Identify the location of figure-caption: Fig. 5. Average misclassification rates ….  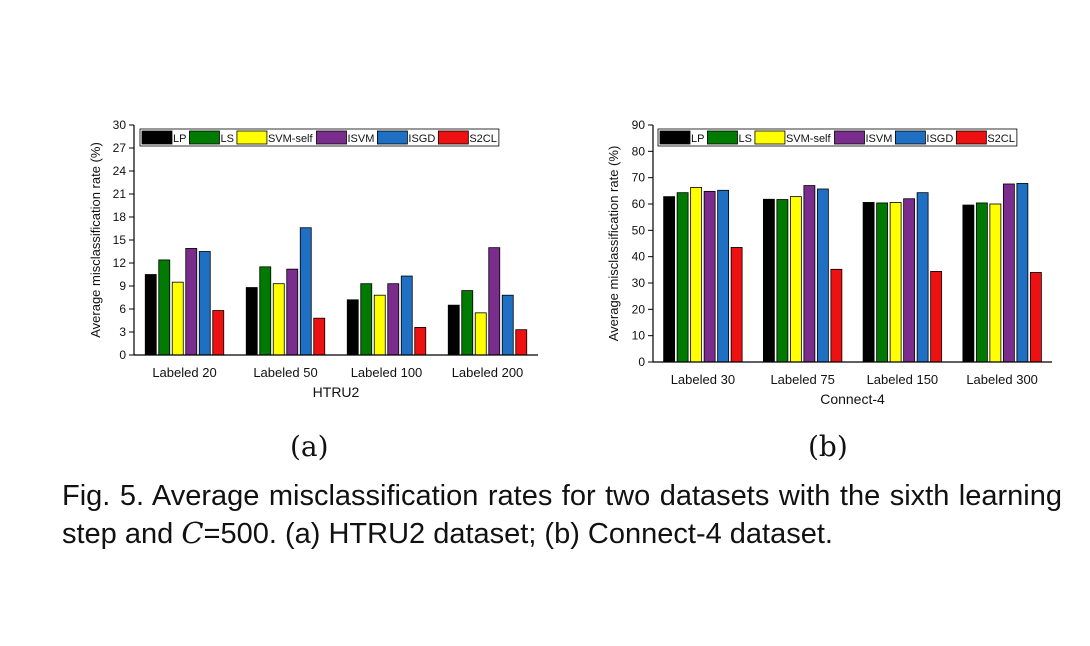
(562, 515).